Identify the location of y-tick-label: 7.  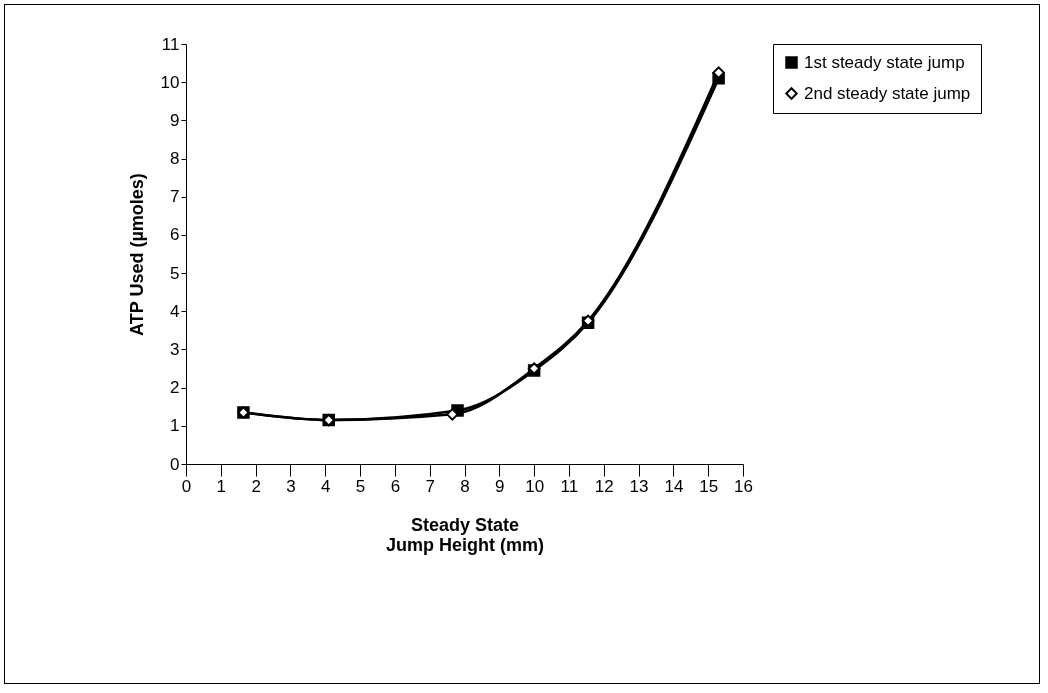
(175, 197).